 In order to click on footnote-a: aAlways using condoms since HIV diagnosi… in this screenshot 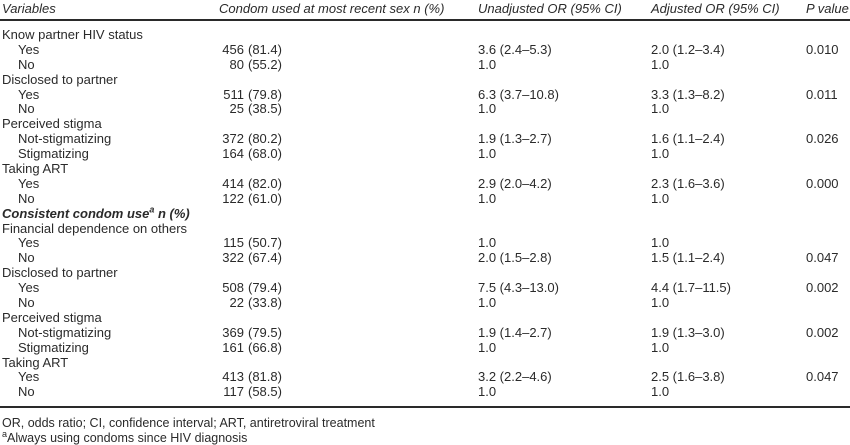, I will do `click(426, 437)`.